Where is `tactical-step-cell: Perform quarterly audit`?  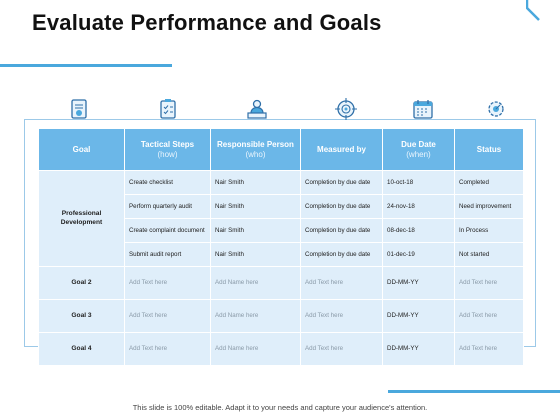
tactical-step-cell: Perform quarterly audit is located at coordinates (167, 206).